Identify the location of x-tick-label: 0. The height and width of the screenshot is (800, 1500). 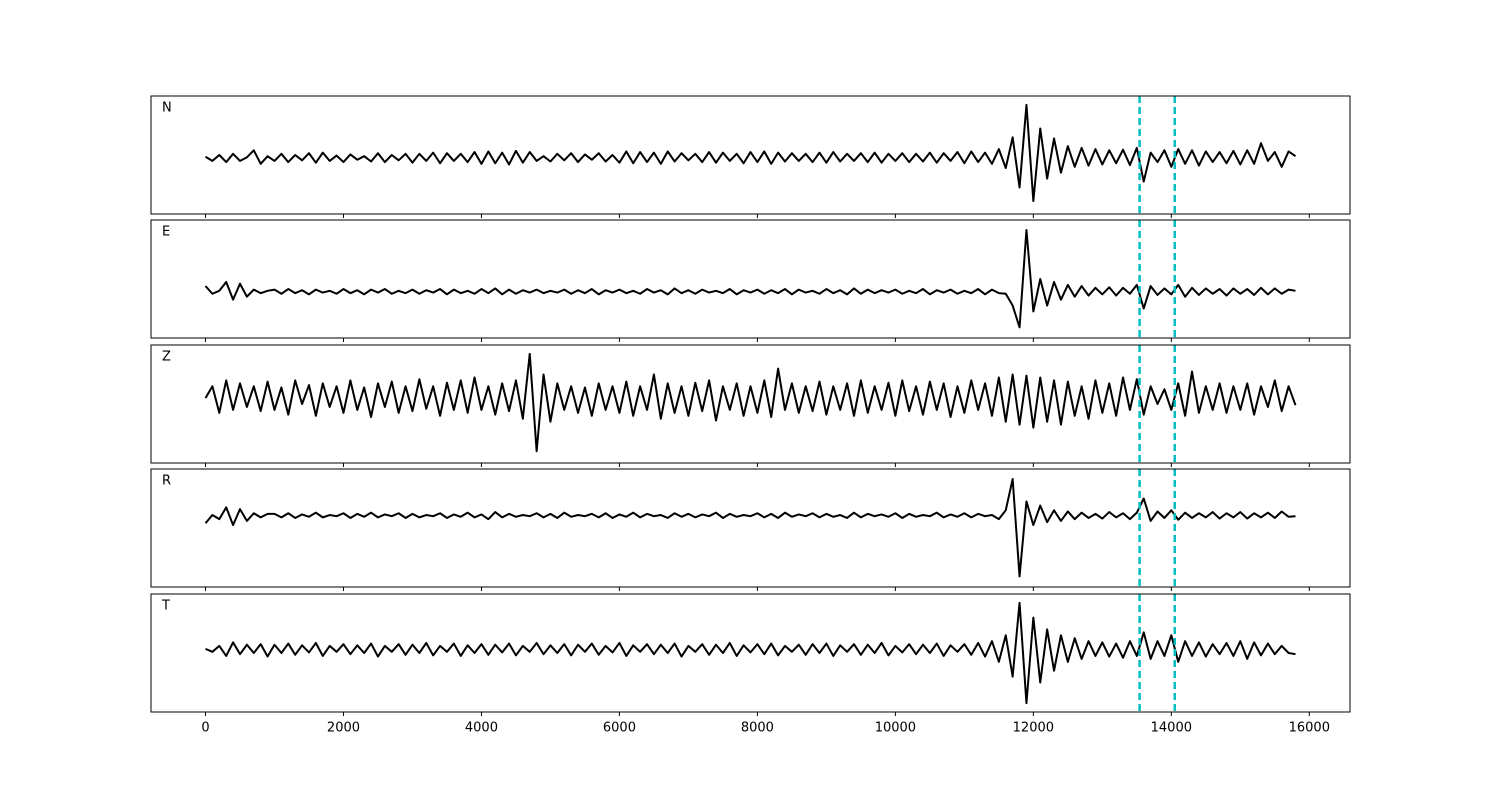
(205, 728).